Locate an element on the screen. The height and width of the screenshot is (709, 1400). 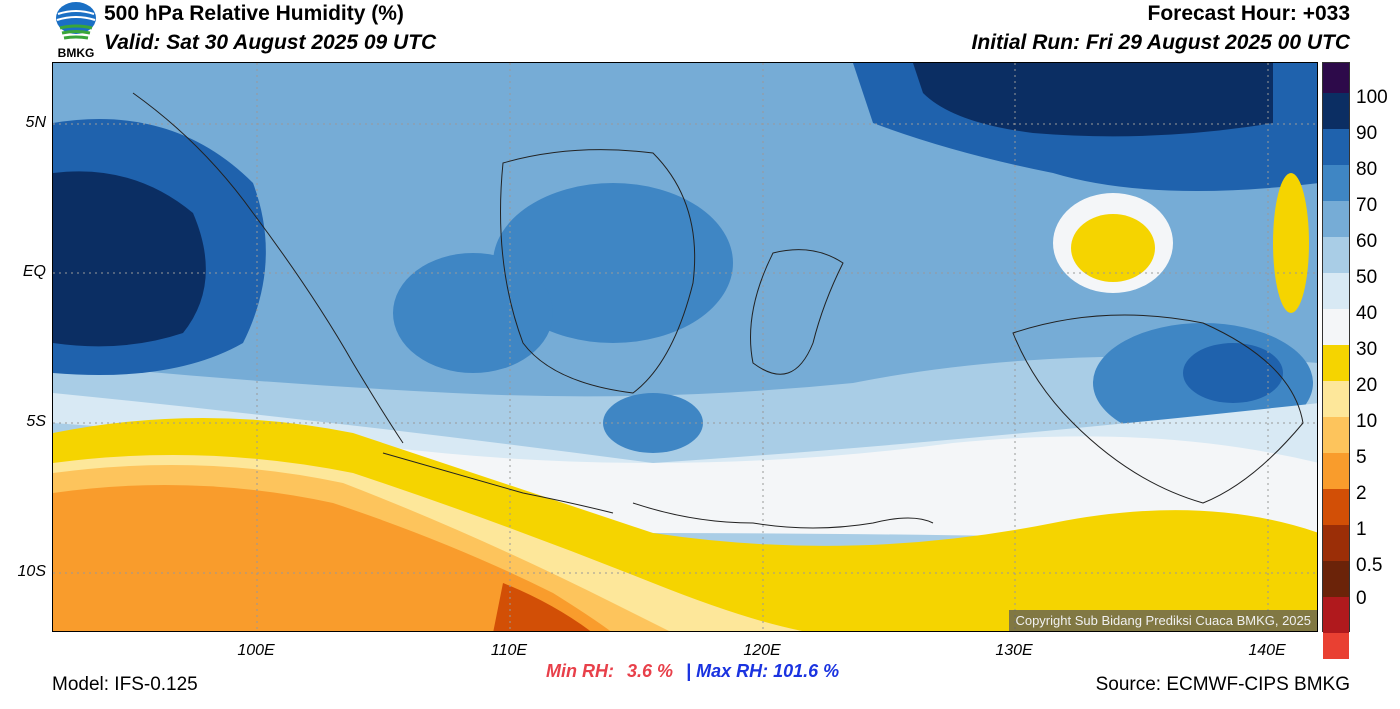
logo-text: BMKG is located at coordinates (76, 53).